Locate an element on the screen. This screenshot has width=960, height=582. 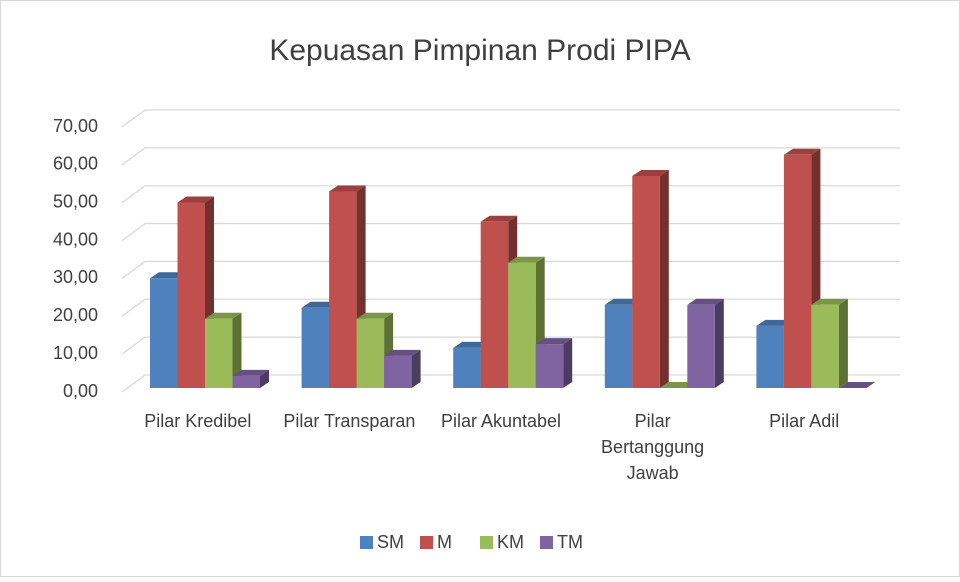
legend-label: KM is located at coordinates (510, 542).